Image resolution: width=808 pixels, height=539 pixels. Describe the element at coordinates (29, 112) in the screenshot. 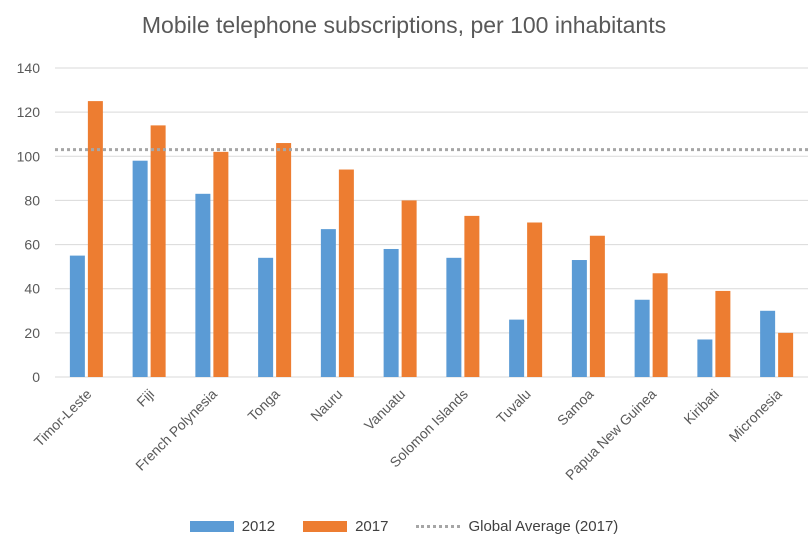

I see `y-tick-label-120: 120` at that location.